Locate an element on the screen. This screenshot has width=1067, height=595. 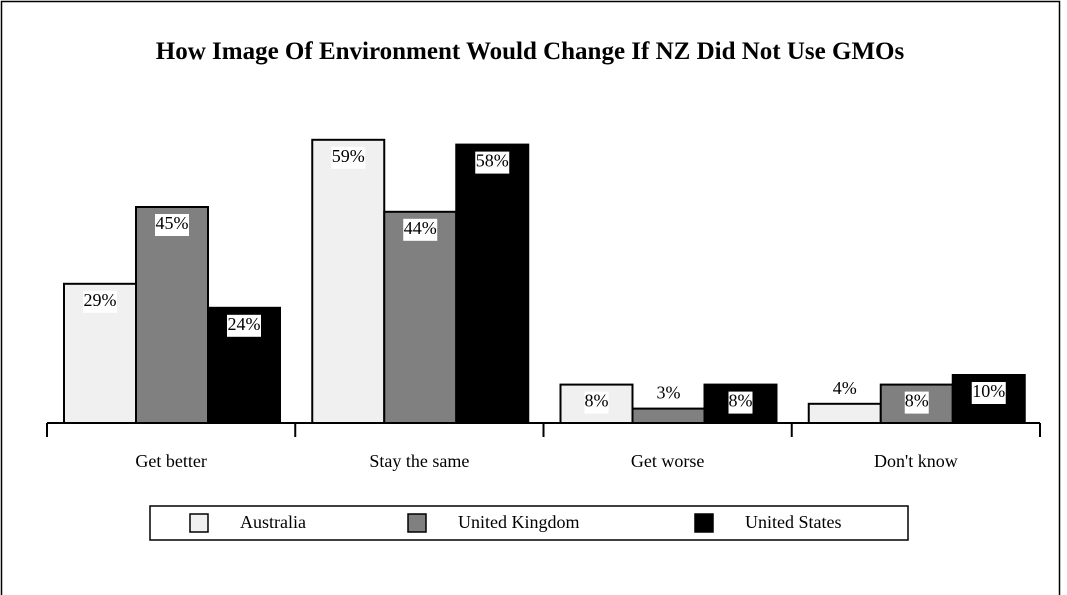
data-label: 59% is located at coordinates (348, 156).